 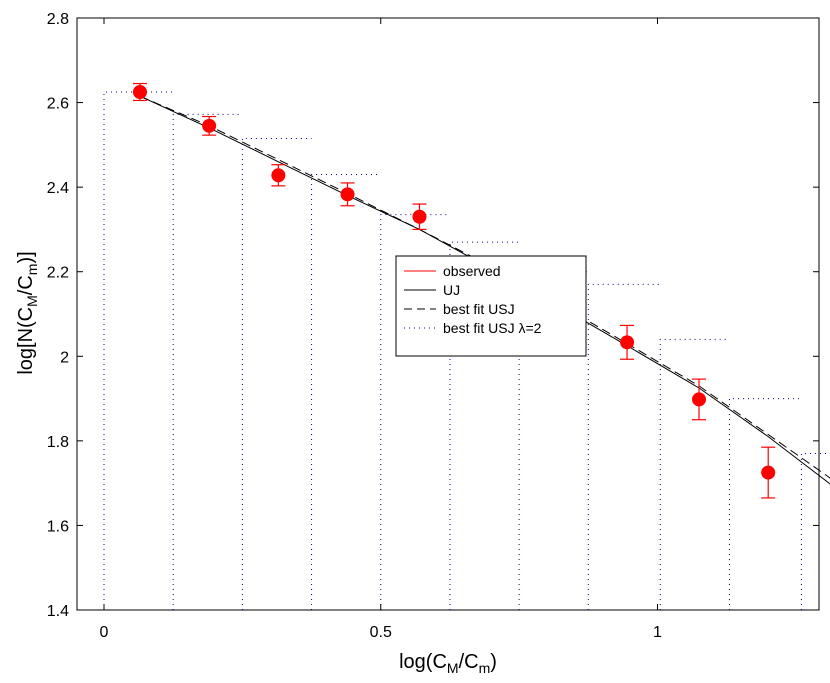 I want to click on x-label-sub2: m, so click(x=485, y=668).